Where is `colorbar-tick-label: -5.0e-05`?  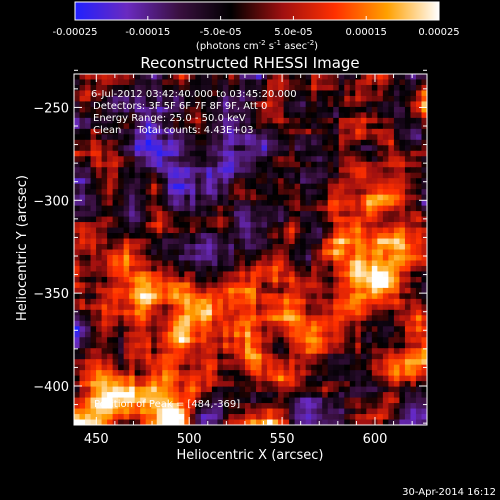 colorbar-tick-label: -5.0e-05 is located at coordinates (221, 32).